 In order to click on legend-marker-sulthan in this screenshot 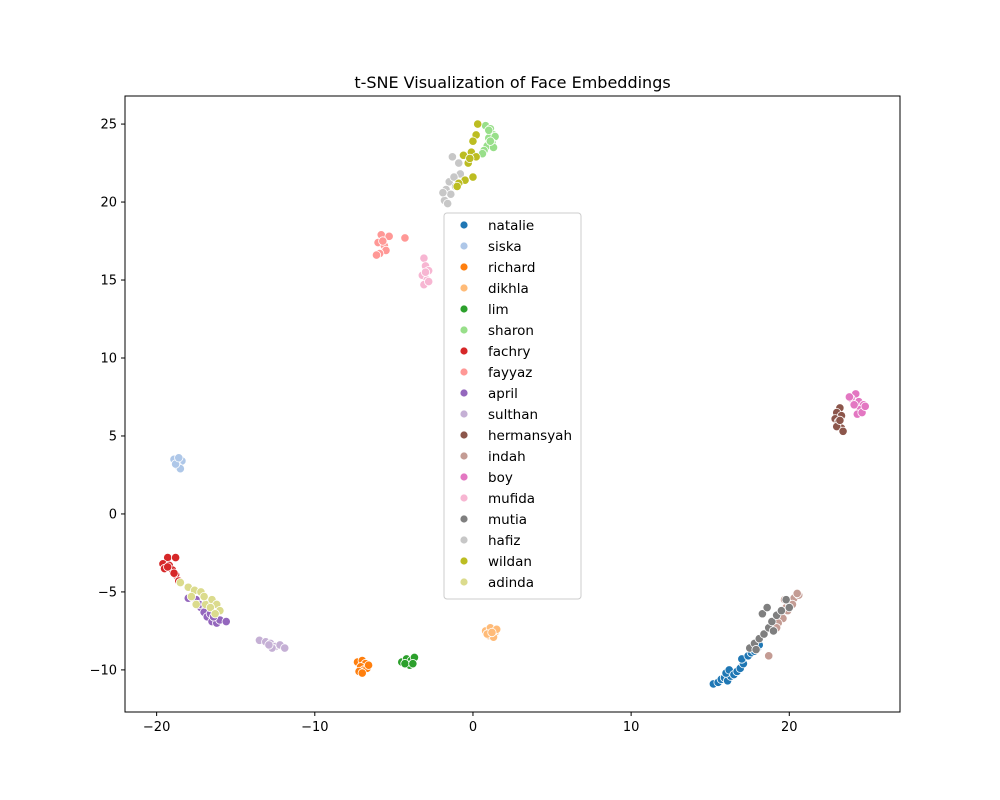, I will do `click(464, 414)`.